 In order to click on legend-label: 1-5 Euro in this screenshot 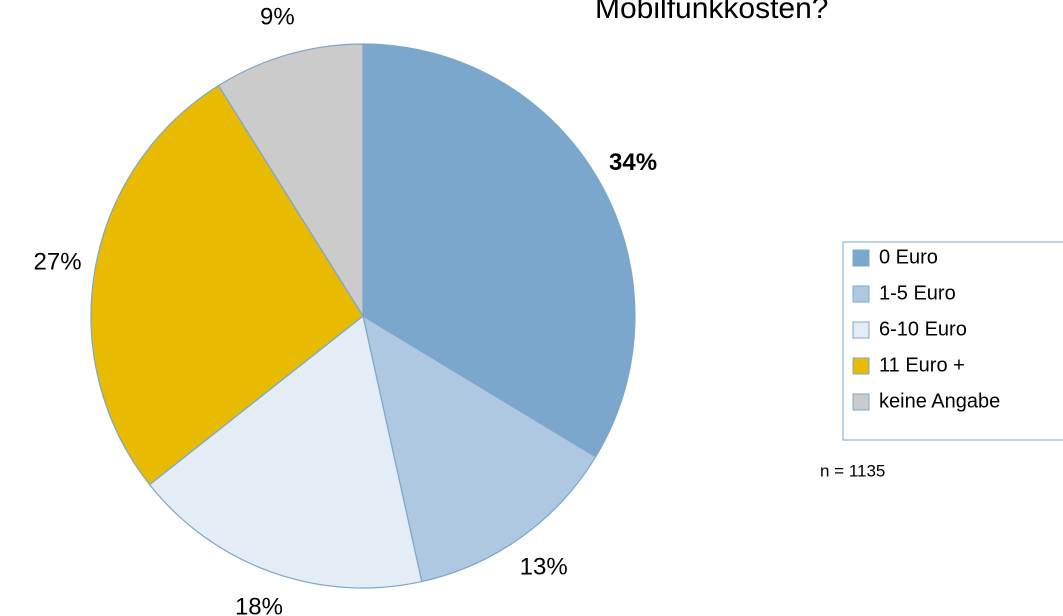, I will do `click(917, 293)`.